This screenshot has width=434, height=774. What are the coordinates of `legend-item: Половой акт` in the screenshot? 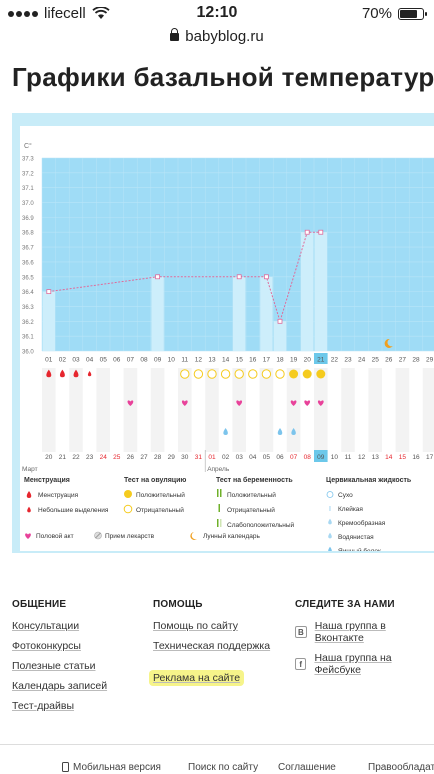 It's located at (55, 536).